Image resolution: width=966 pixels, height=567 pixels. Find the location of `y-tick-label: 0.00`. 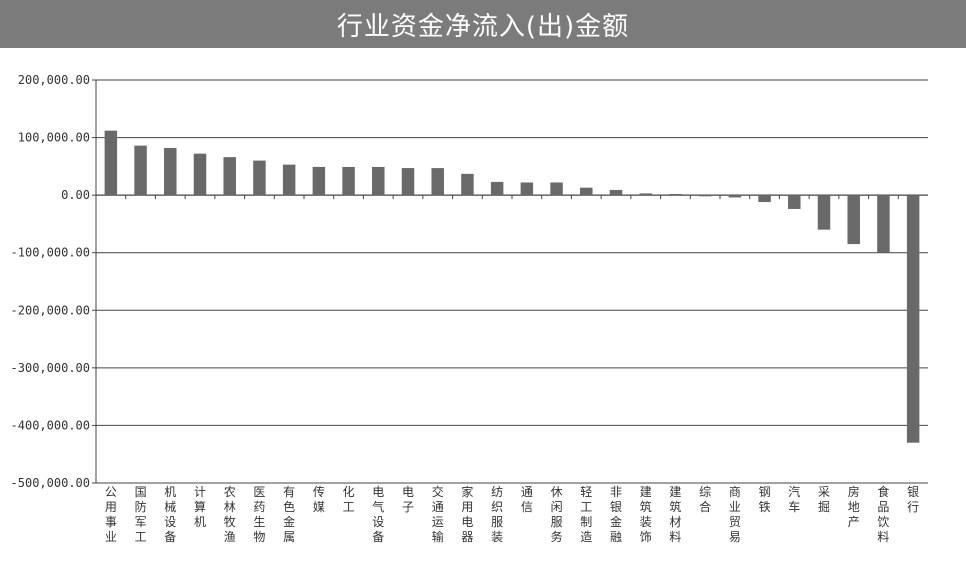

y-tick-label: 0.00 is located at coordinates (75, 195).